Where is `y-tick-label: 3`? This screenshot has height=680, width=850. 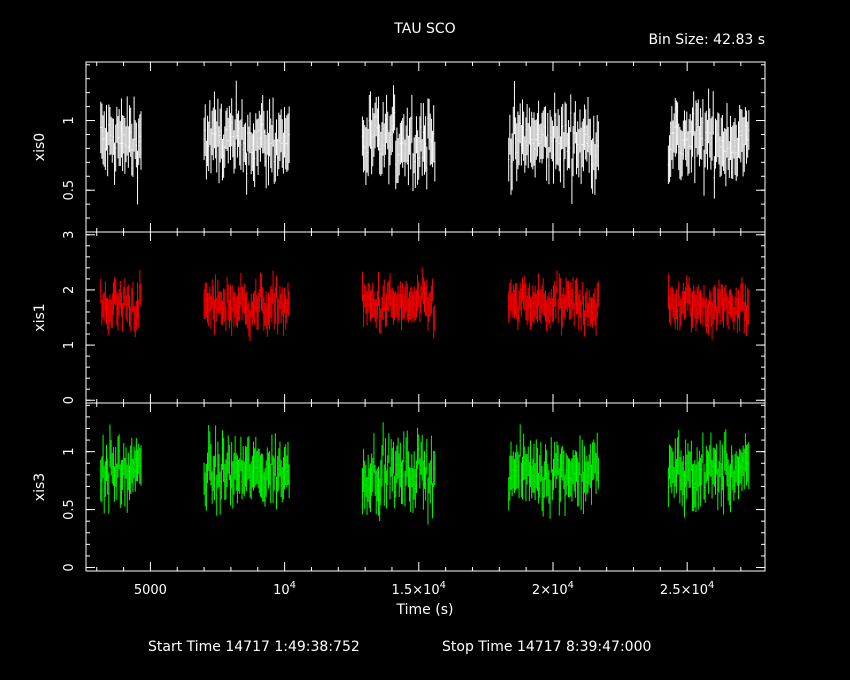 y-tick-label: 3 is located at coordinates (69, 235).